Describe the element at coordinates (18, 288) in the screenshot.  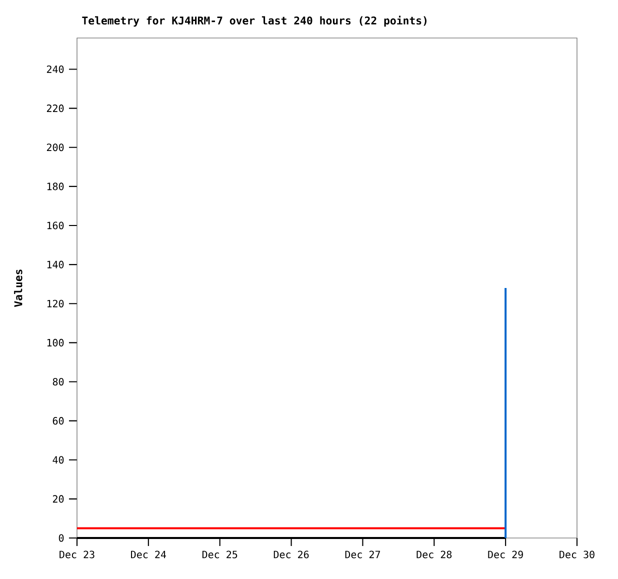
I see `y-axis-title: Values` at that location.